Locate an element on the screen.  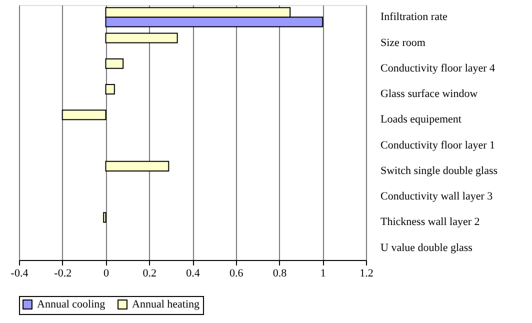
y-tick-label: Switch single double glass is located at coordinates (439, 170).